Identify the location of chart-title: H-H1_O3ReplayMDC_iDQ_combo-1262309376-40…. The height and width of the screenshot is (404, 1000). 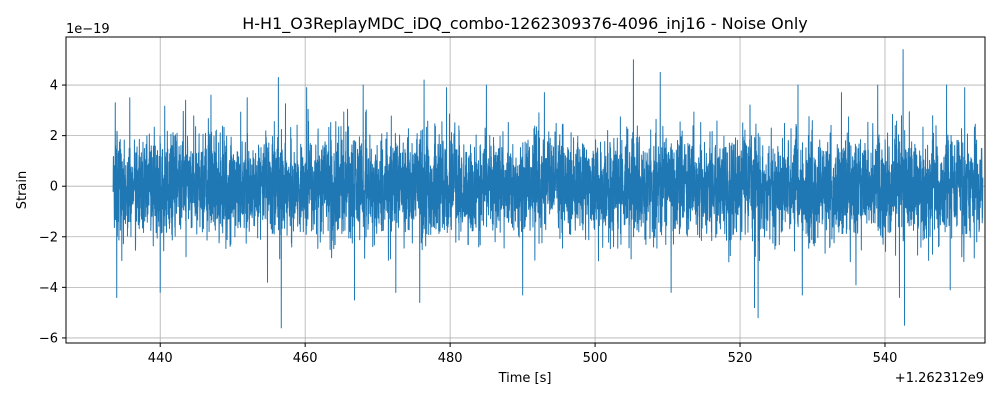
(525, 24).